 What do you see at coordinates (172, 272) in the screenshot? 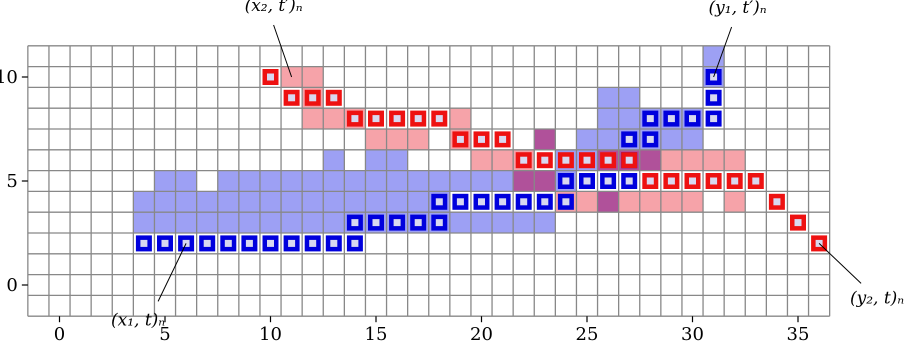
I see `annotation-leader-x1-t` at bounding box center [172, 272].